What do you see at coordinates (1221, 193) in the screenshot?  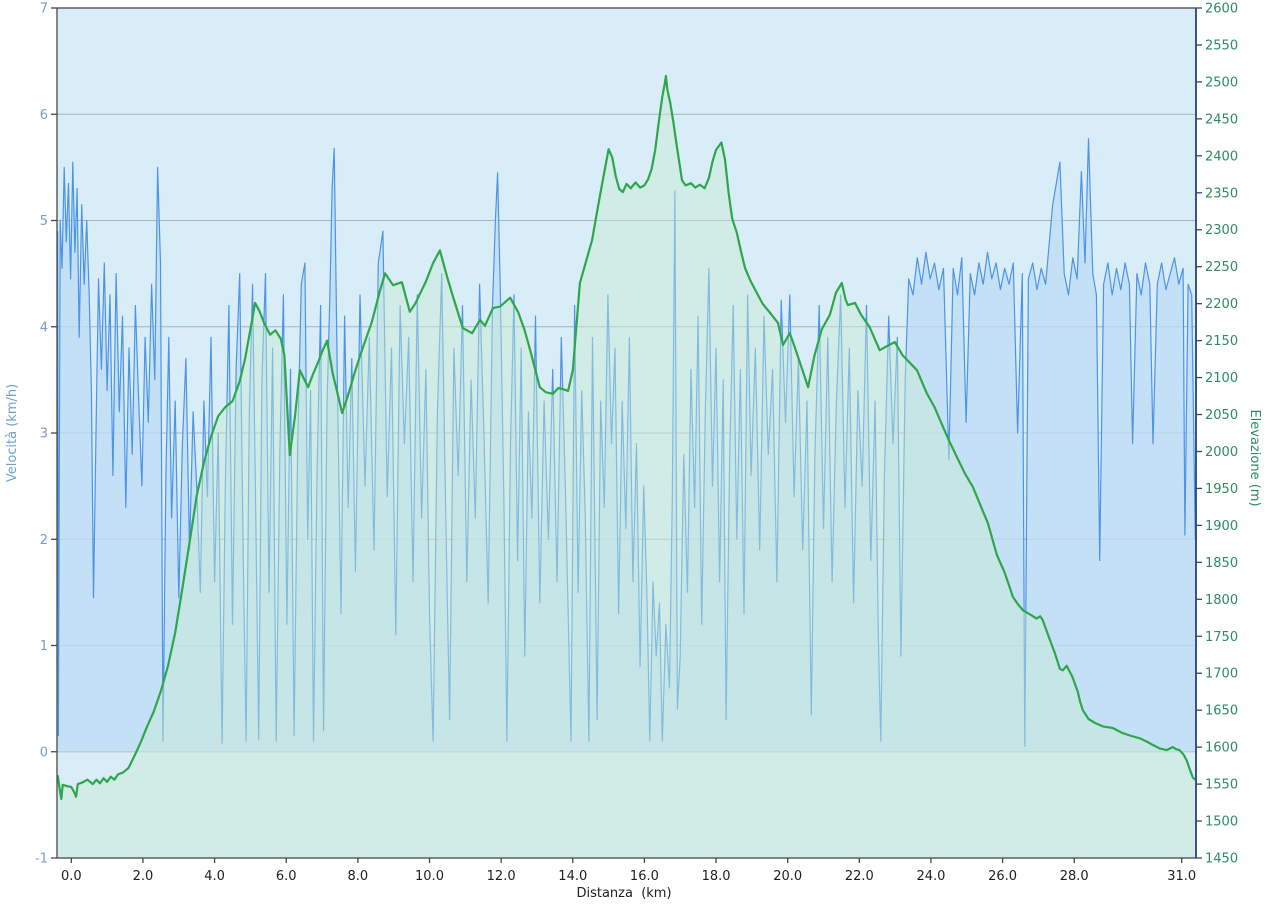 I see `y-axis-right-tick-label: 2350` at bounding box center [1221, 193].